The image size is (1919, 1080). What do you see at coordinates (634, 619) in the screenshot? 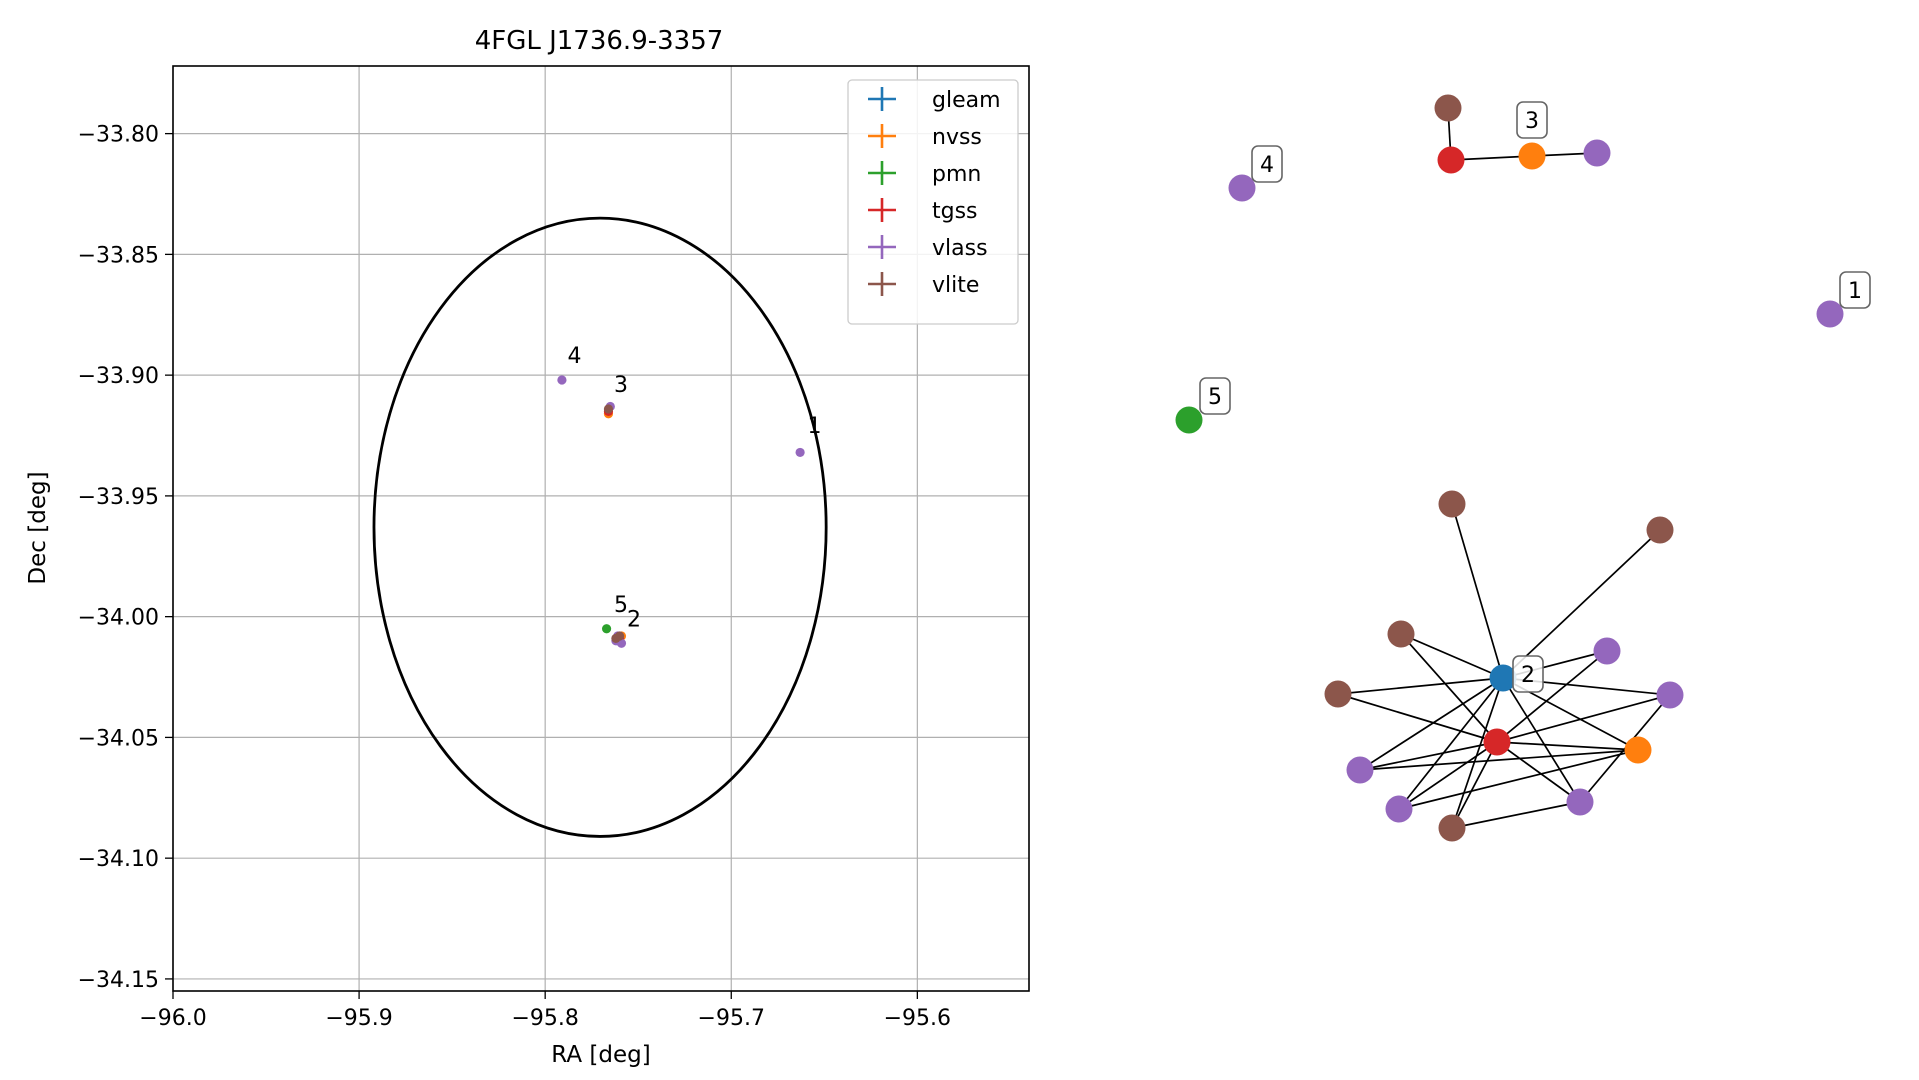
I see `point-annotation: 2` at bounding box center [634, 619].